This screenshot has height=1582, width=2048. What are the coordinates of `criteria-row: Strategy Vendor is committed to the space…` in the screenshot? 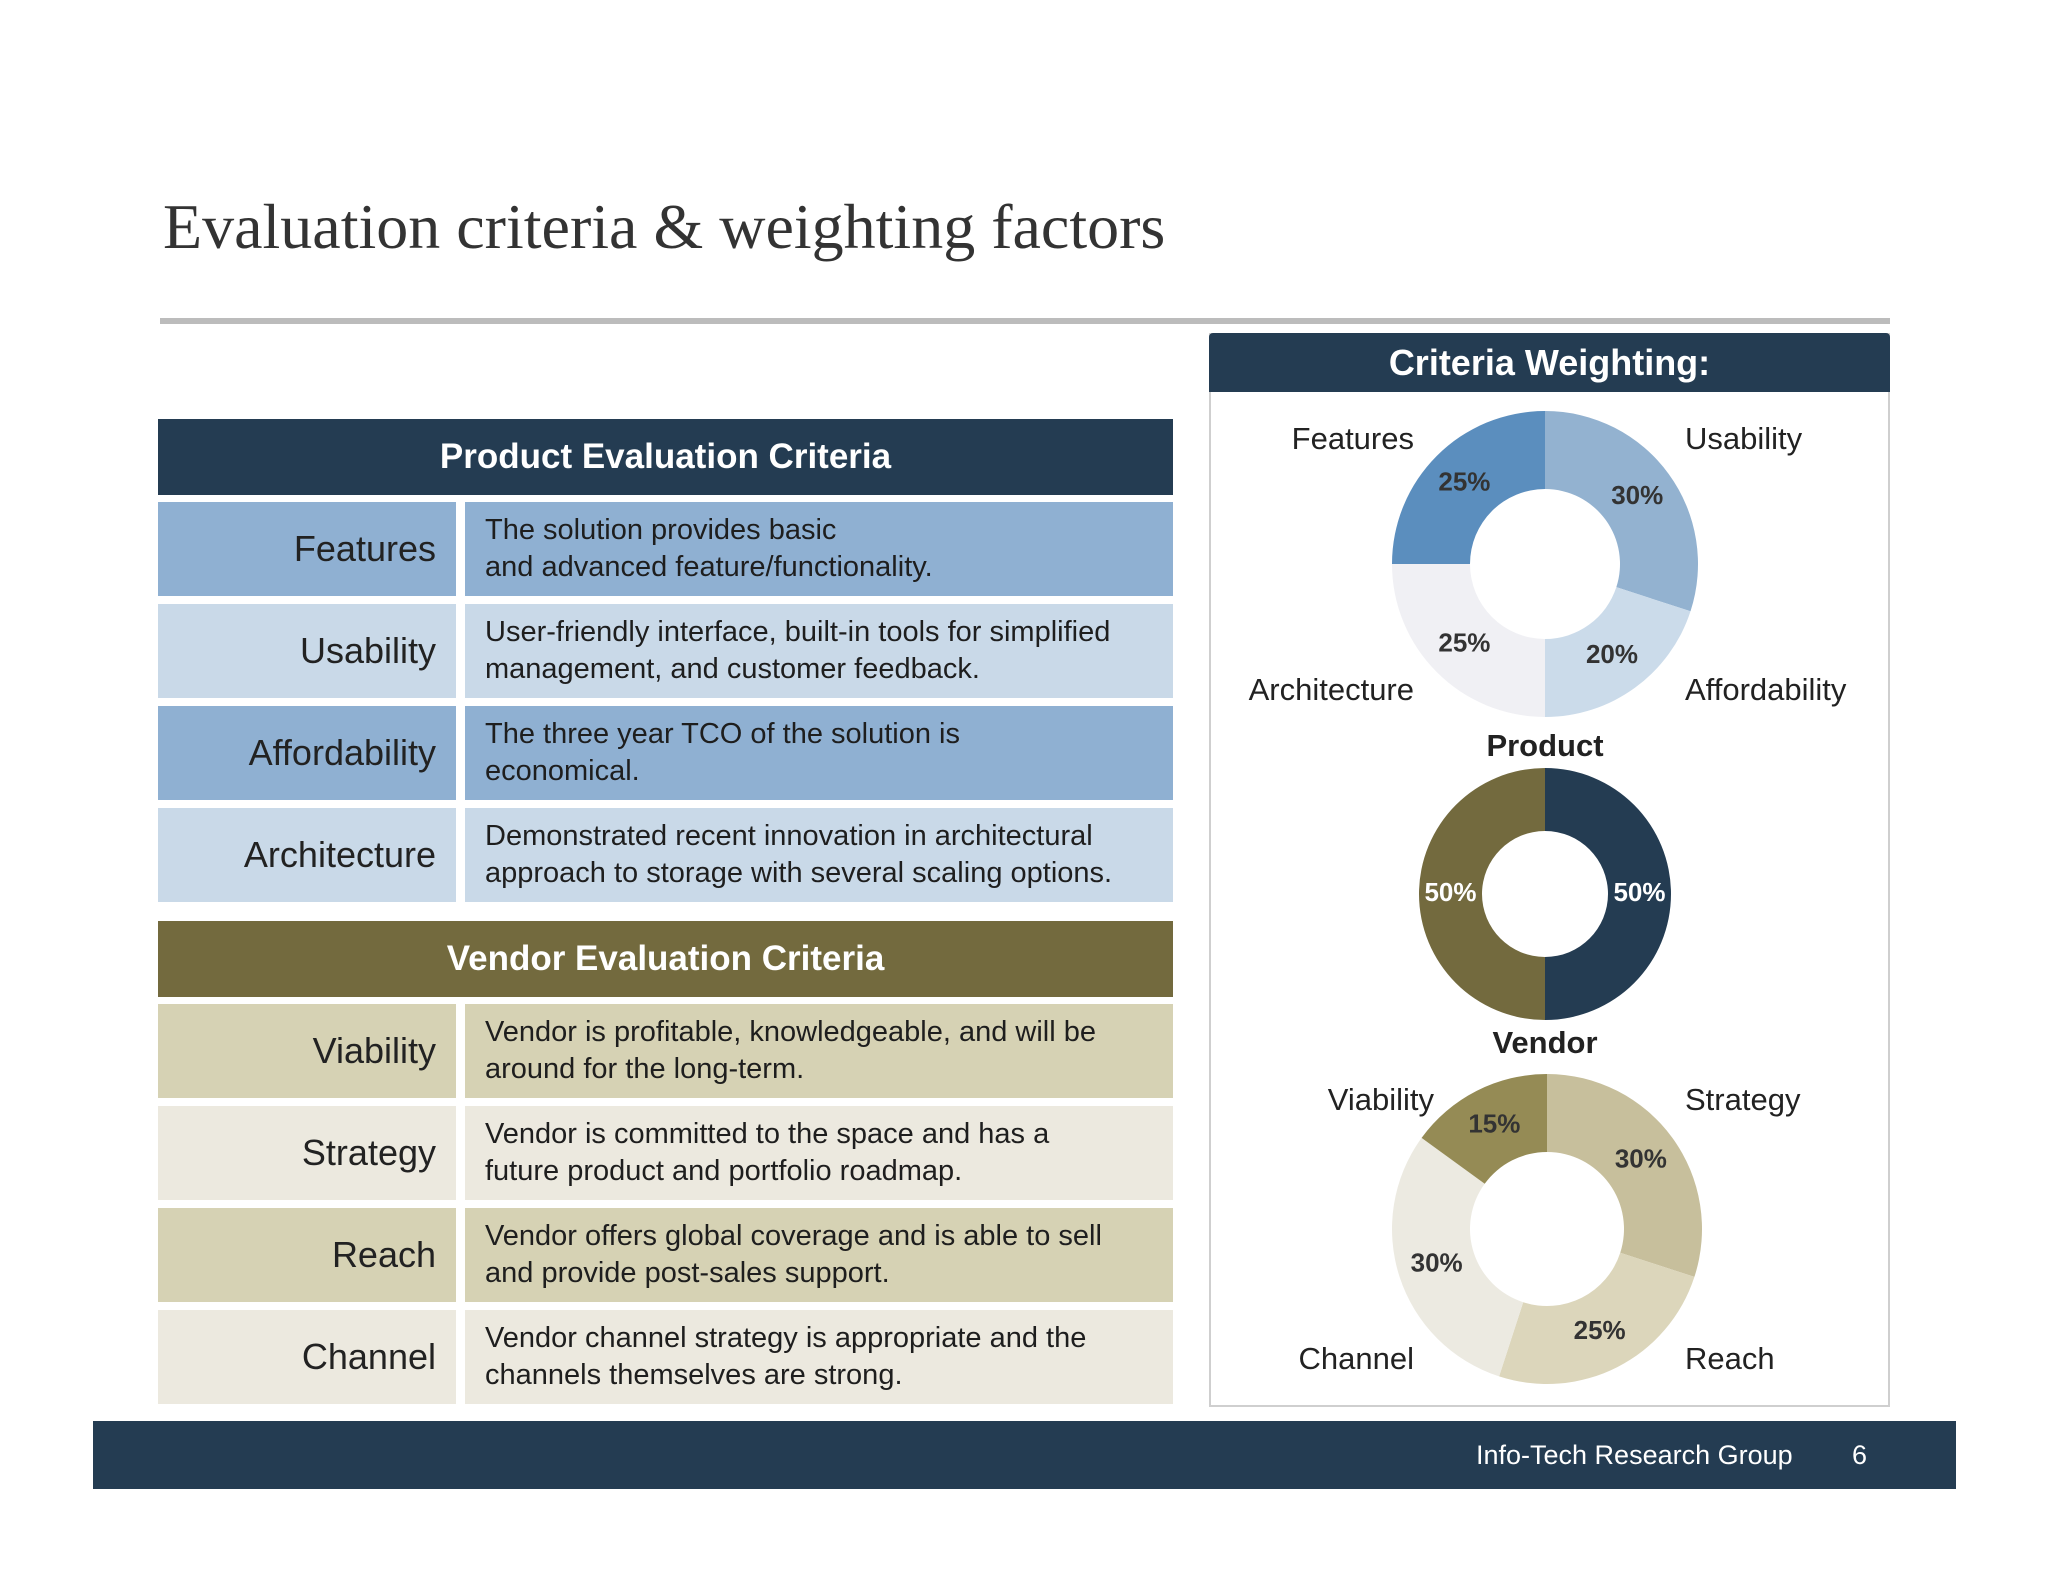 It's located at (665, 1153).